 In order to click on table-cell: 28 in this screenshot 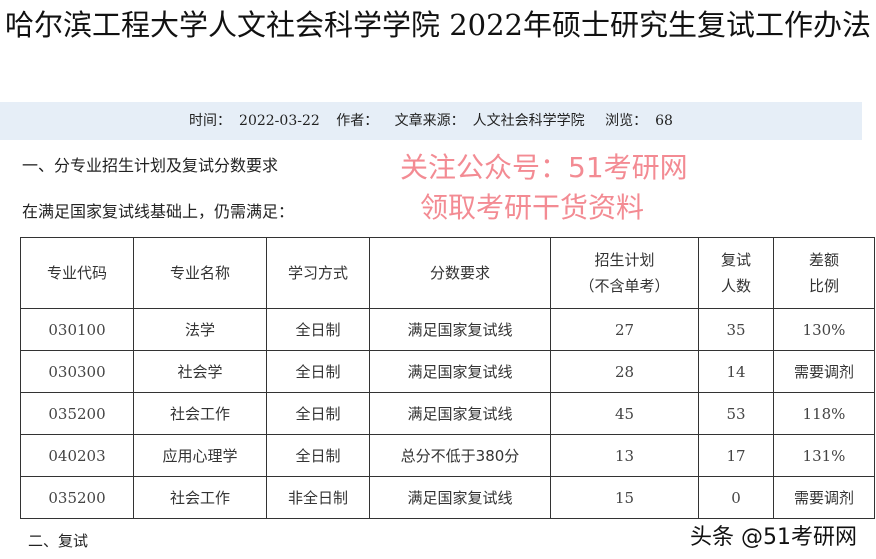, I will do `click(624, 371)`.